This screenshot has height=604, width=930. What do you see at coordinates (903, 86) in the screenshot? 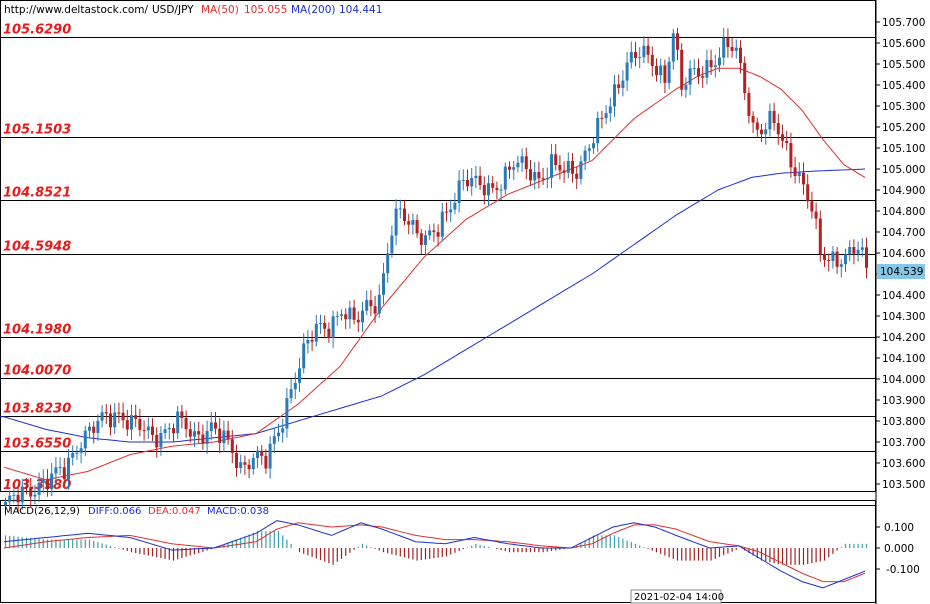
I see `y-tick-label: 105.400` at bounding box center [903, 86].